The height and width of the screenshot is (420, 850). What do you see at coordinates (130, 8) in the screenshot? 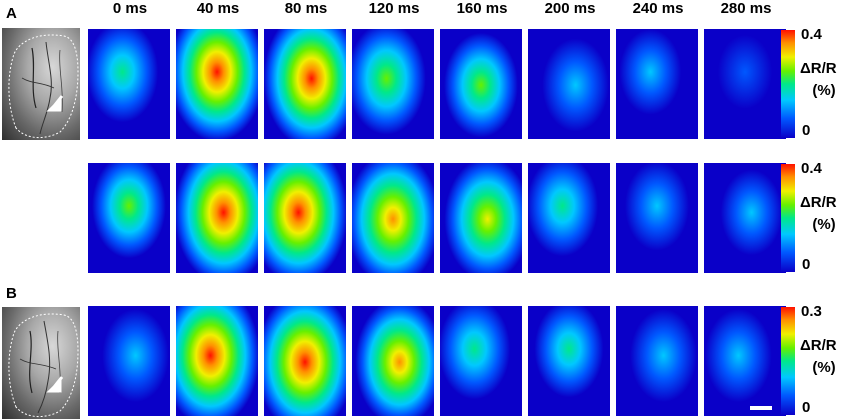
I see `time-label-0: 0 ms` at bounding box center [130, 8].